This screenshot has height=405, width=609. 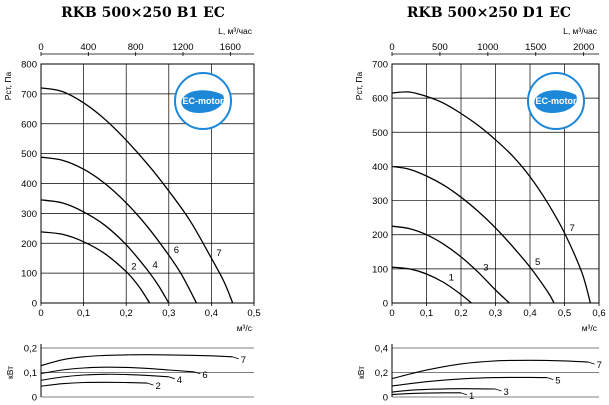 What do you see at coordinates (179, 380) in the screenshot?
I see `power-curve-label: 4` at bounding box center [179, 380].